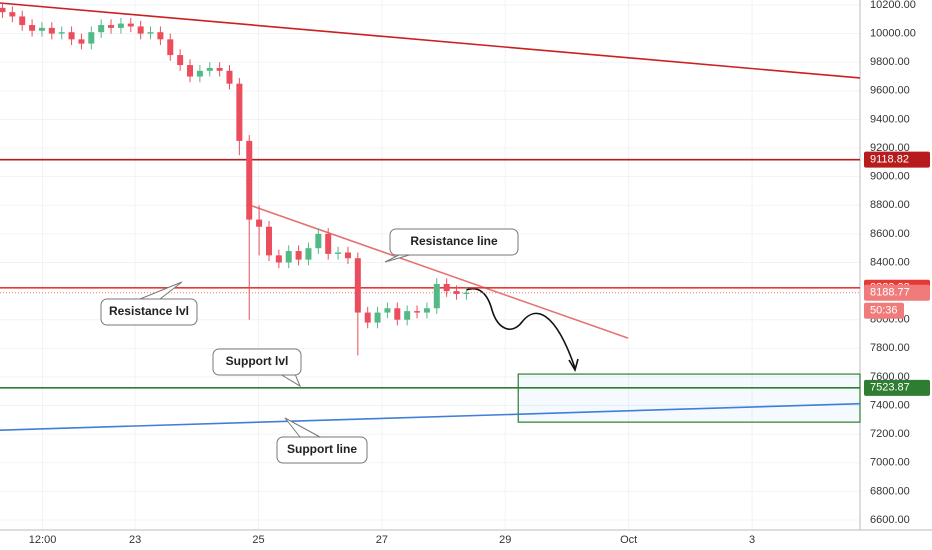 The image size is (932, 550). What do you see at coordinates (890, 62) in the screenshot?
I see `y-tick-label: 9800.00` at bounding box center [890, 62].